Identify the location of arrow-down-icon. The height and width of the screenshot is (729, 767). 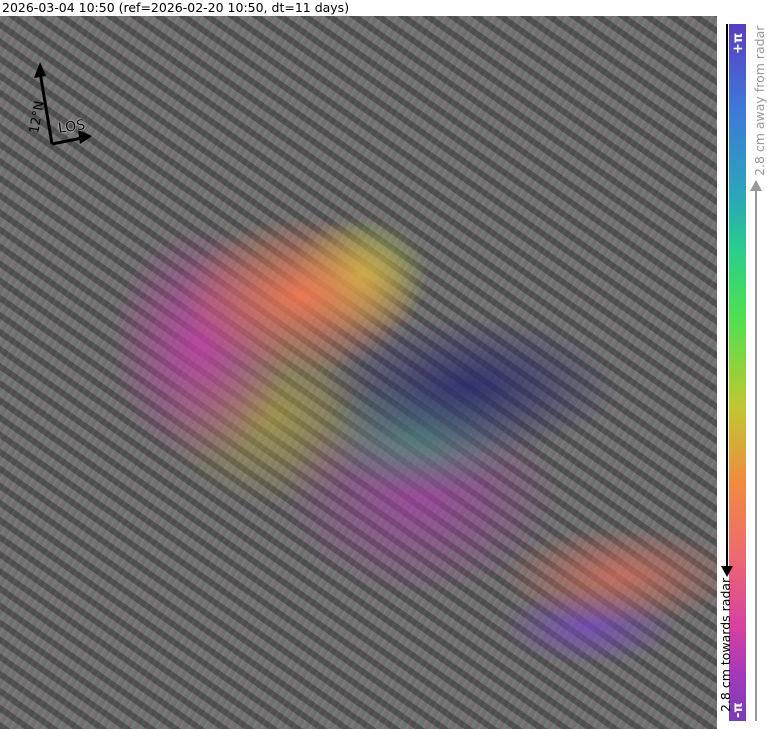
(727, 571).